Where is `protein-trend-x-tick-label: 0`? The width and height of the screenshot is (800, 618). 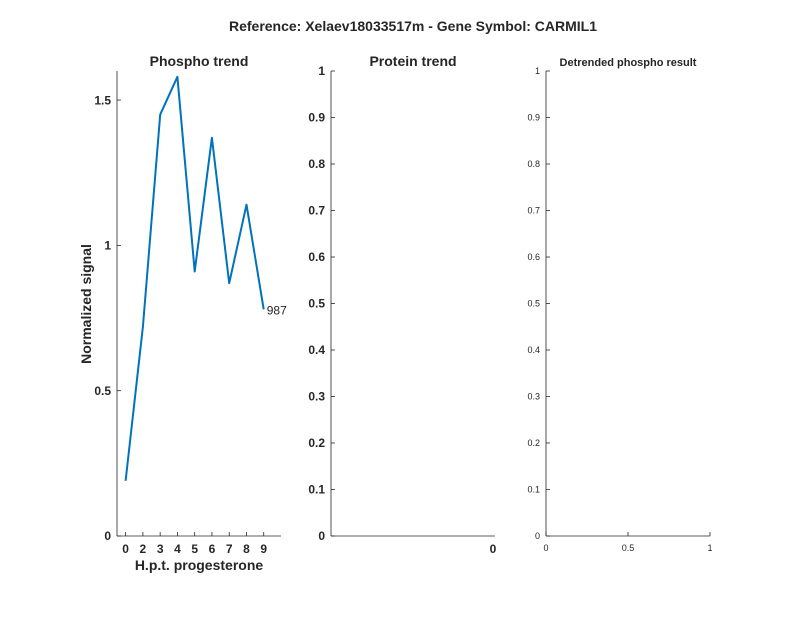
protein-trend-x-tick-label: 0 is located at coordinates (493, 549).